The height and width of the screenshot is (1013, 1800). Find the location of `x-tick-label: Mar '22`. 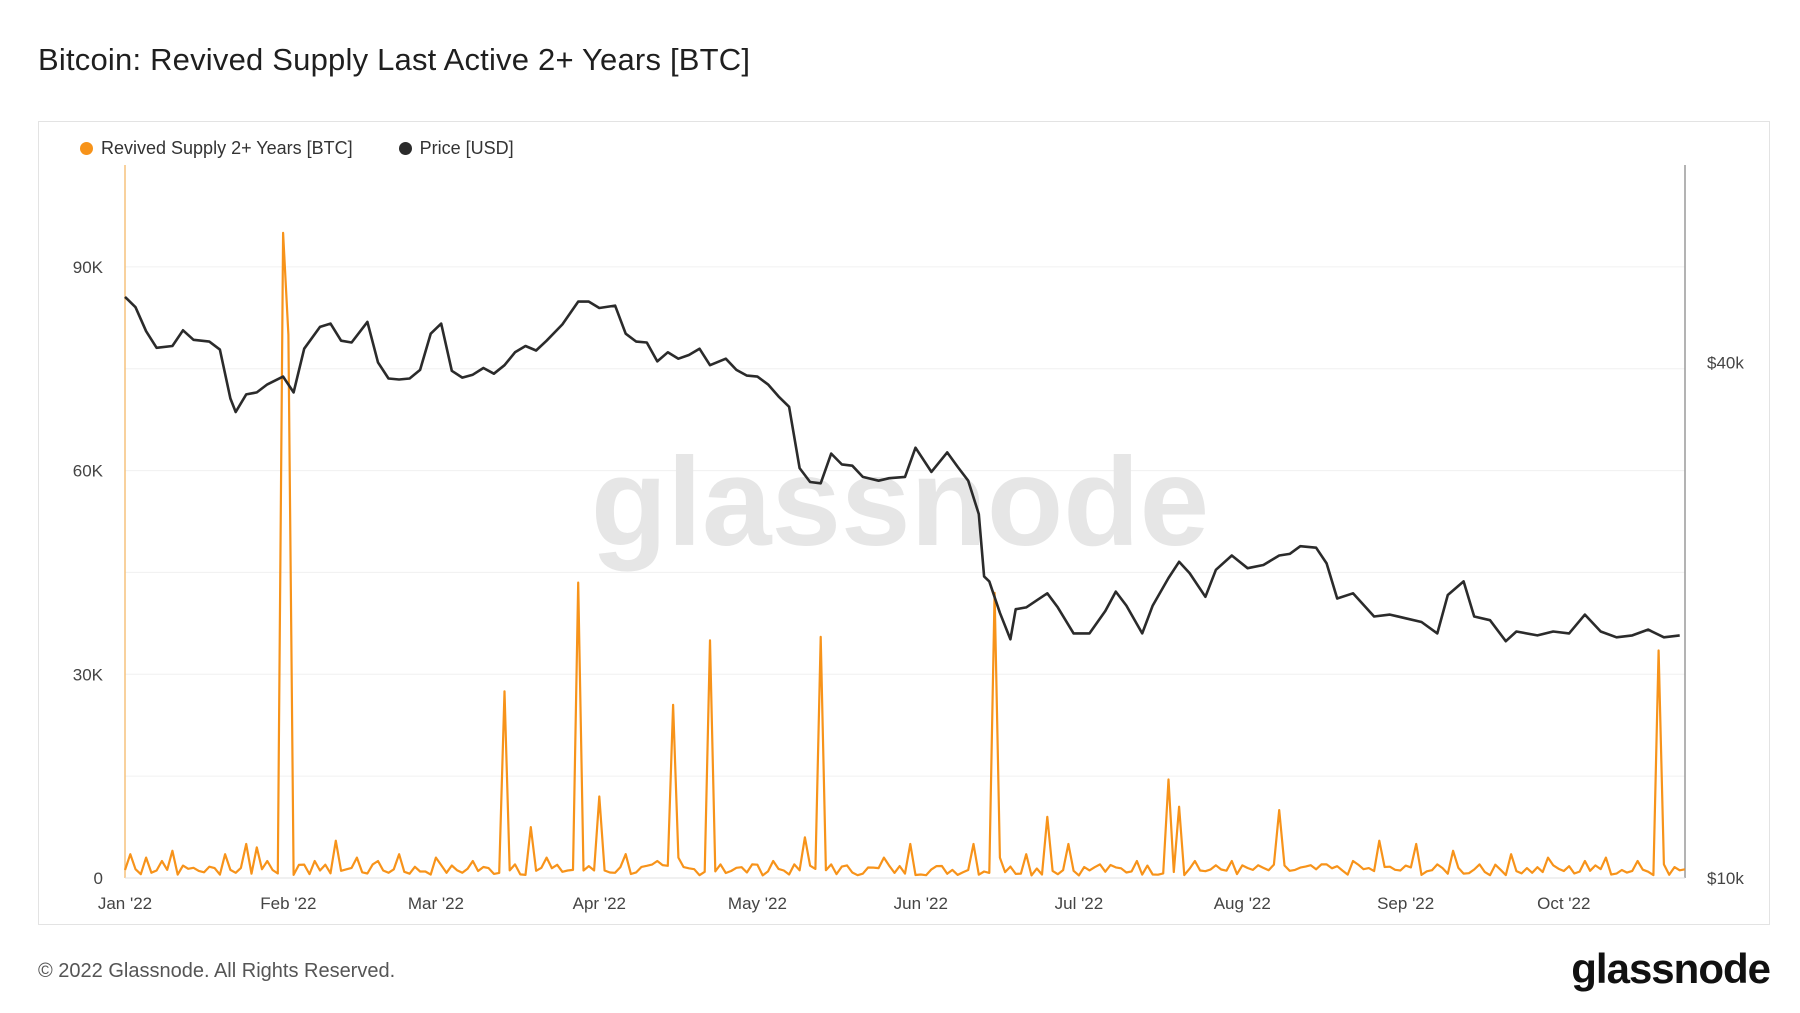

x-tick-label: Mar '22 is located at coordinates (436, 903).